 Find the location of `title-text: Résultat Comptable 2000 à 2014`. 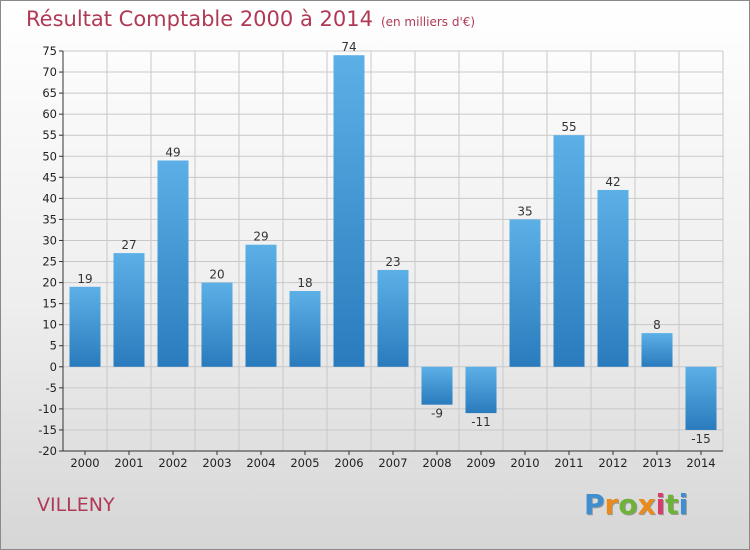

title-text: Résultat Comptable 2000 à 2014 is located at coordinates (199, 19).